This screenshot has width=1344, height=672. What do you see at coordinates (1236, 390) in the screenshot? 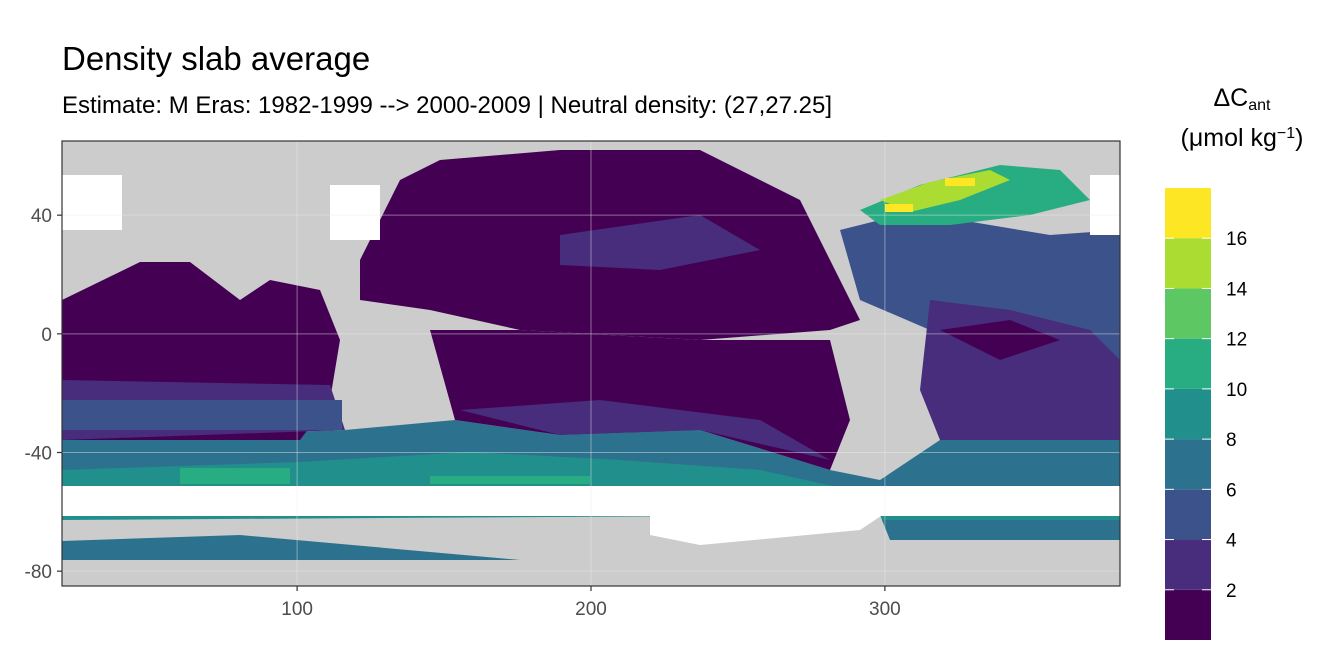
I see `legend-tick-label-4: 10` at bounding box center [1236, 390].